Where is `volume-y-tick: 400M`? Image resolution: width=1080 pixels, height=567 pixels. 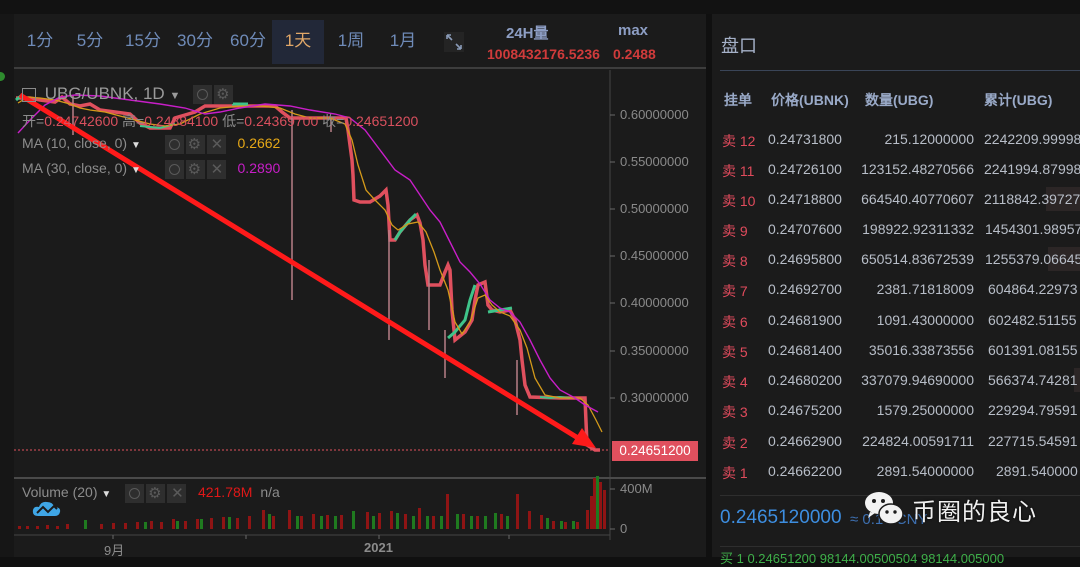 volume-y-tick: 400M is located at coordinates (636, 488).